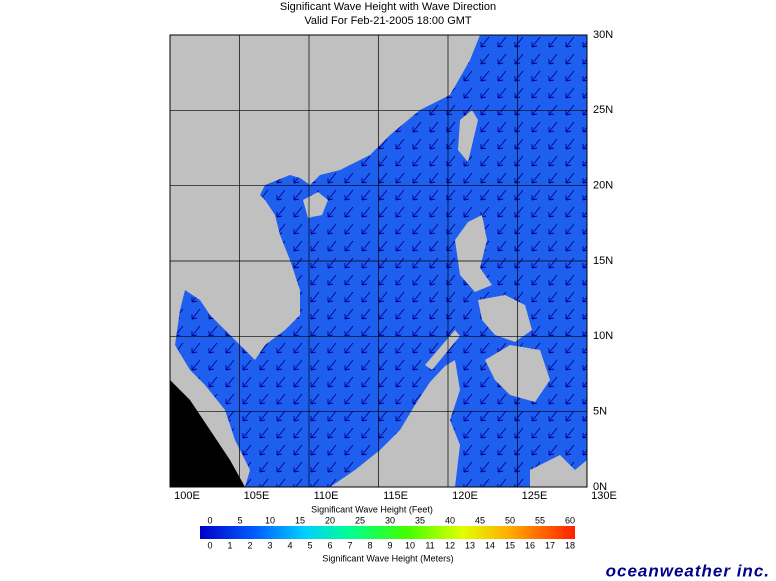  What do you see at coordinates (390, 520) in the screenshot?
I see `feet-tick-label: 30` at bounding box center [390, 520].